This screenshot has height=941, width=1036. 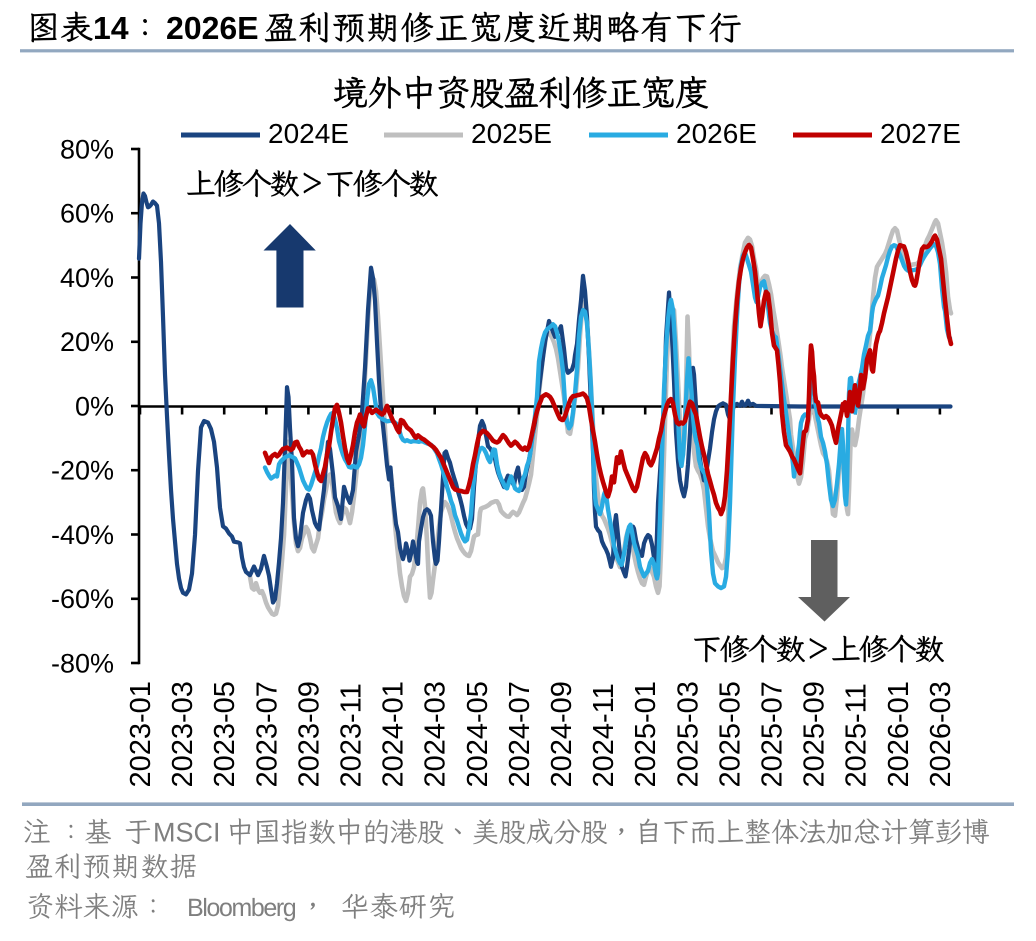 What do you see at coordinates (267, 734) in the screenshot?
I see `svg-text: 2023-07` at bounding box center [267, 734].